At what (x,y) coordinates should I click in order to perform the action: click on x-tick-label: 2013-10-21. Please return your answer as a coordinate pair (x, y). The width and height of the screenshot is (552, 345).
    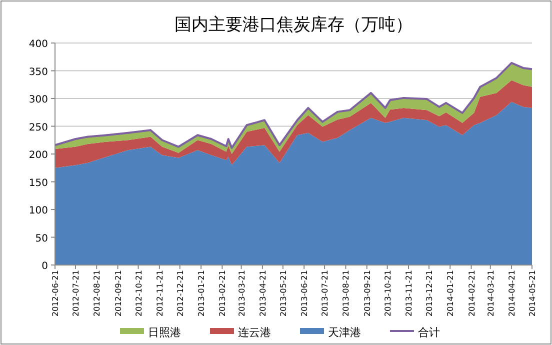
    Looking at the image, I should click on (387, 293).